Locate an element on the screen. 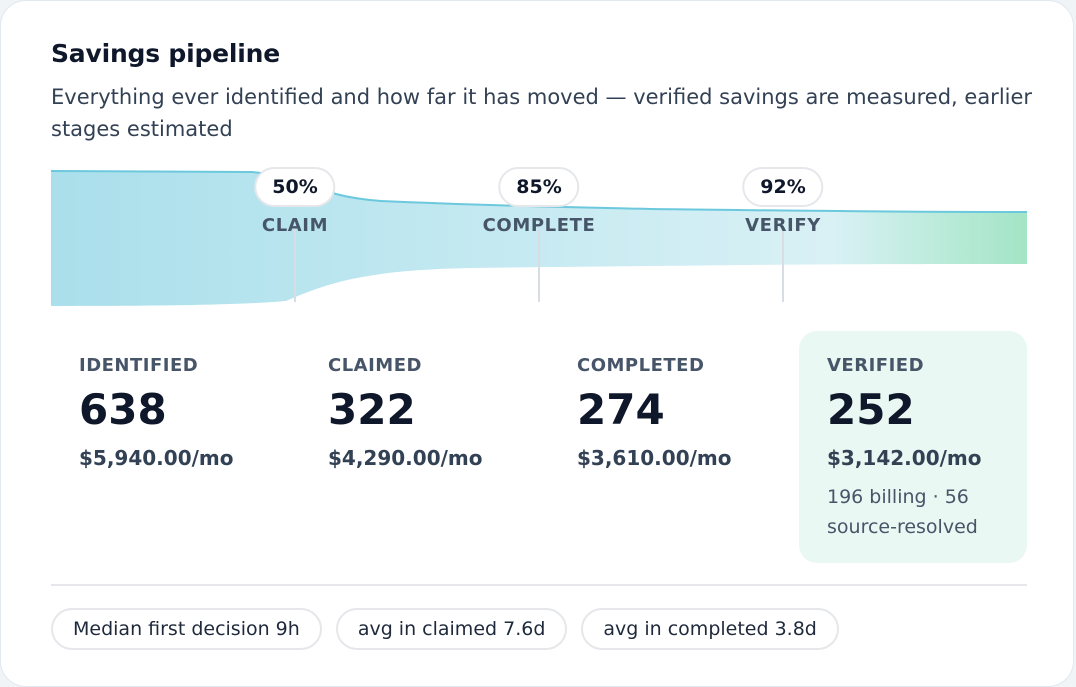 This screenshot has width=1076, height=687. stat-count: 638 is located at coordinates (123, 409).